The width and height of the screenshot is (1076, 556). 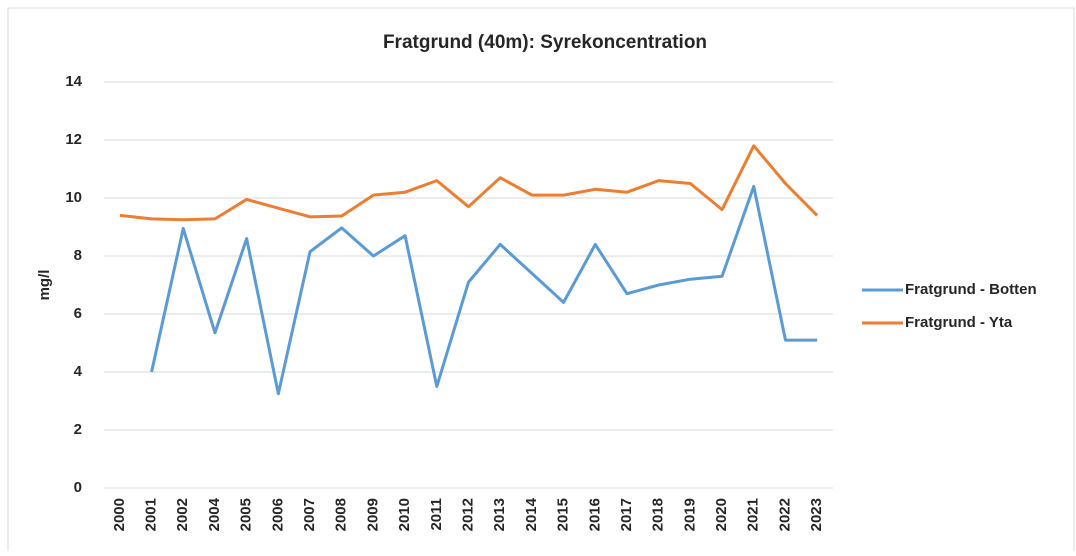 What do you see at coordinates (246, 514) in the screenshot?
I see `x-tick-label: 2005` at bounding box center [246, 514].